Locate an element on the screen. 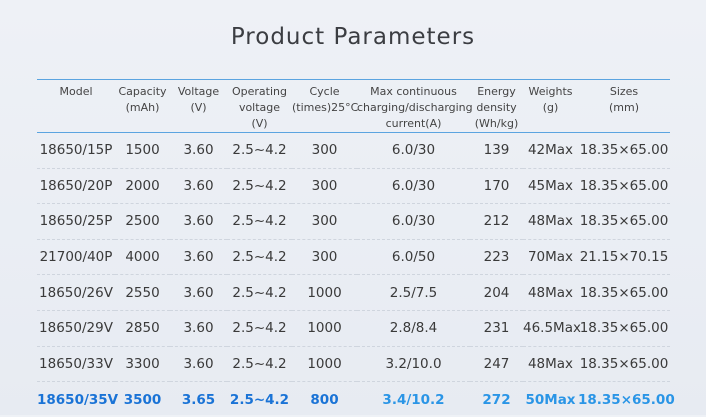  column-header: Energy density (Wh/kg) is located at coordinates (496, 106).